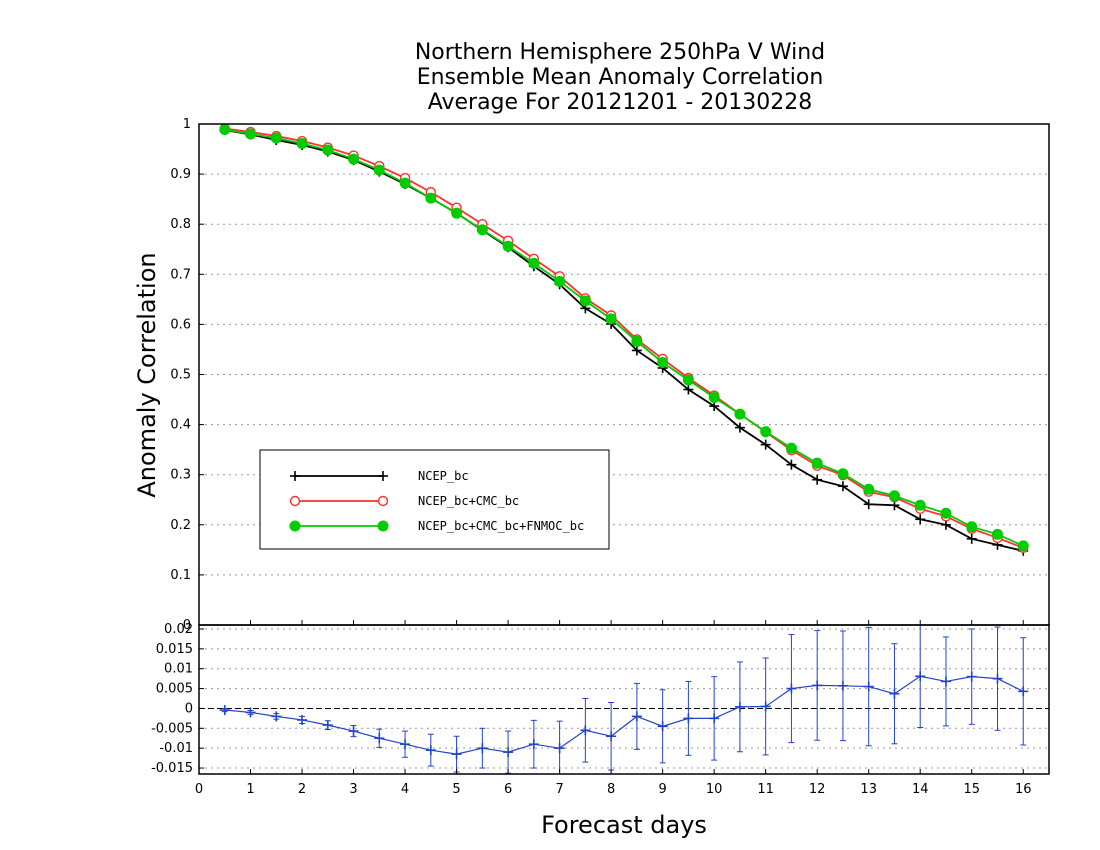 The image size is (1100, 850). What do you see at coordinates (189, 708) in the screenshot?
I see `diff-y-tick-label: 0` at bounding box center [189, 708].